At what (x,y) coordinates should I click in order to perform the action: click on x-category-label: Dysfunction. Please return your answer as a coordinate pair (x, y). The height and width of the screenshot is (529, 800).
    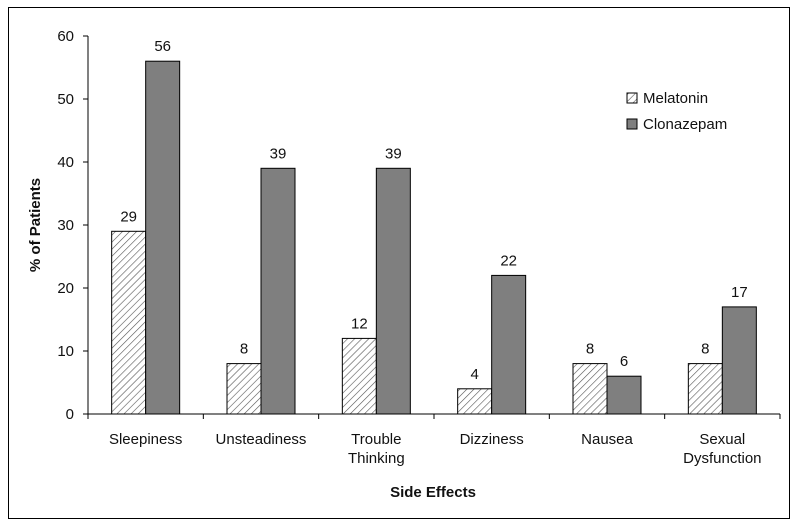
    Looking at the image, I should click on (722, 458).